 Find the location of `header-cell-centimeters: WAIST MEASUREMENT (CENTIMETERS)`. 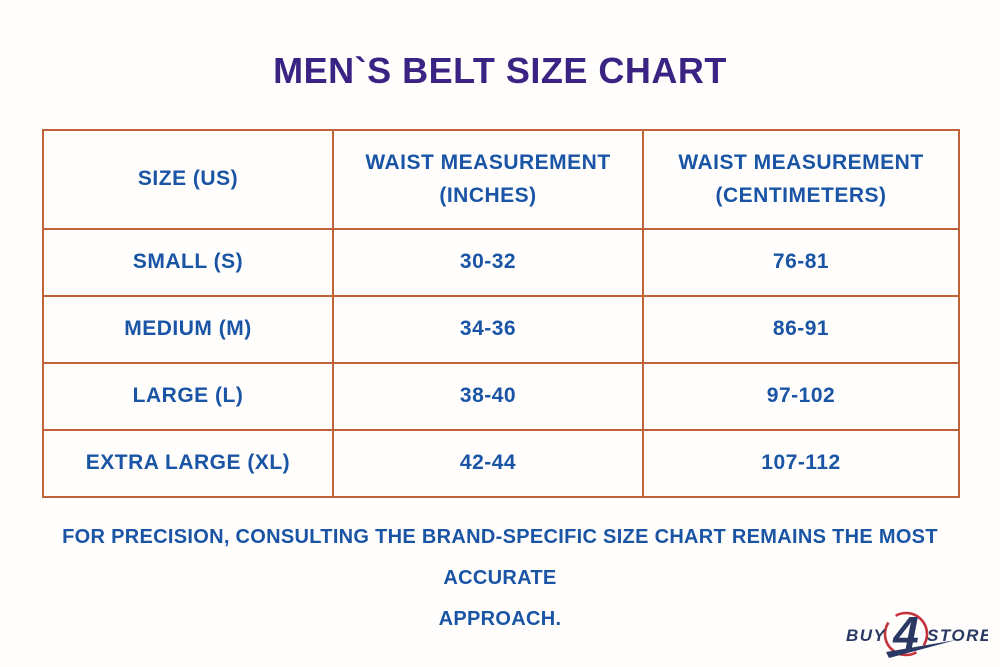

header-cell-centimeters: WAIST MEASUREMENT (CENTIMETERS) is located at coordinates (801, 179).